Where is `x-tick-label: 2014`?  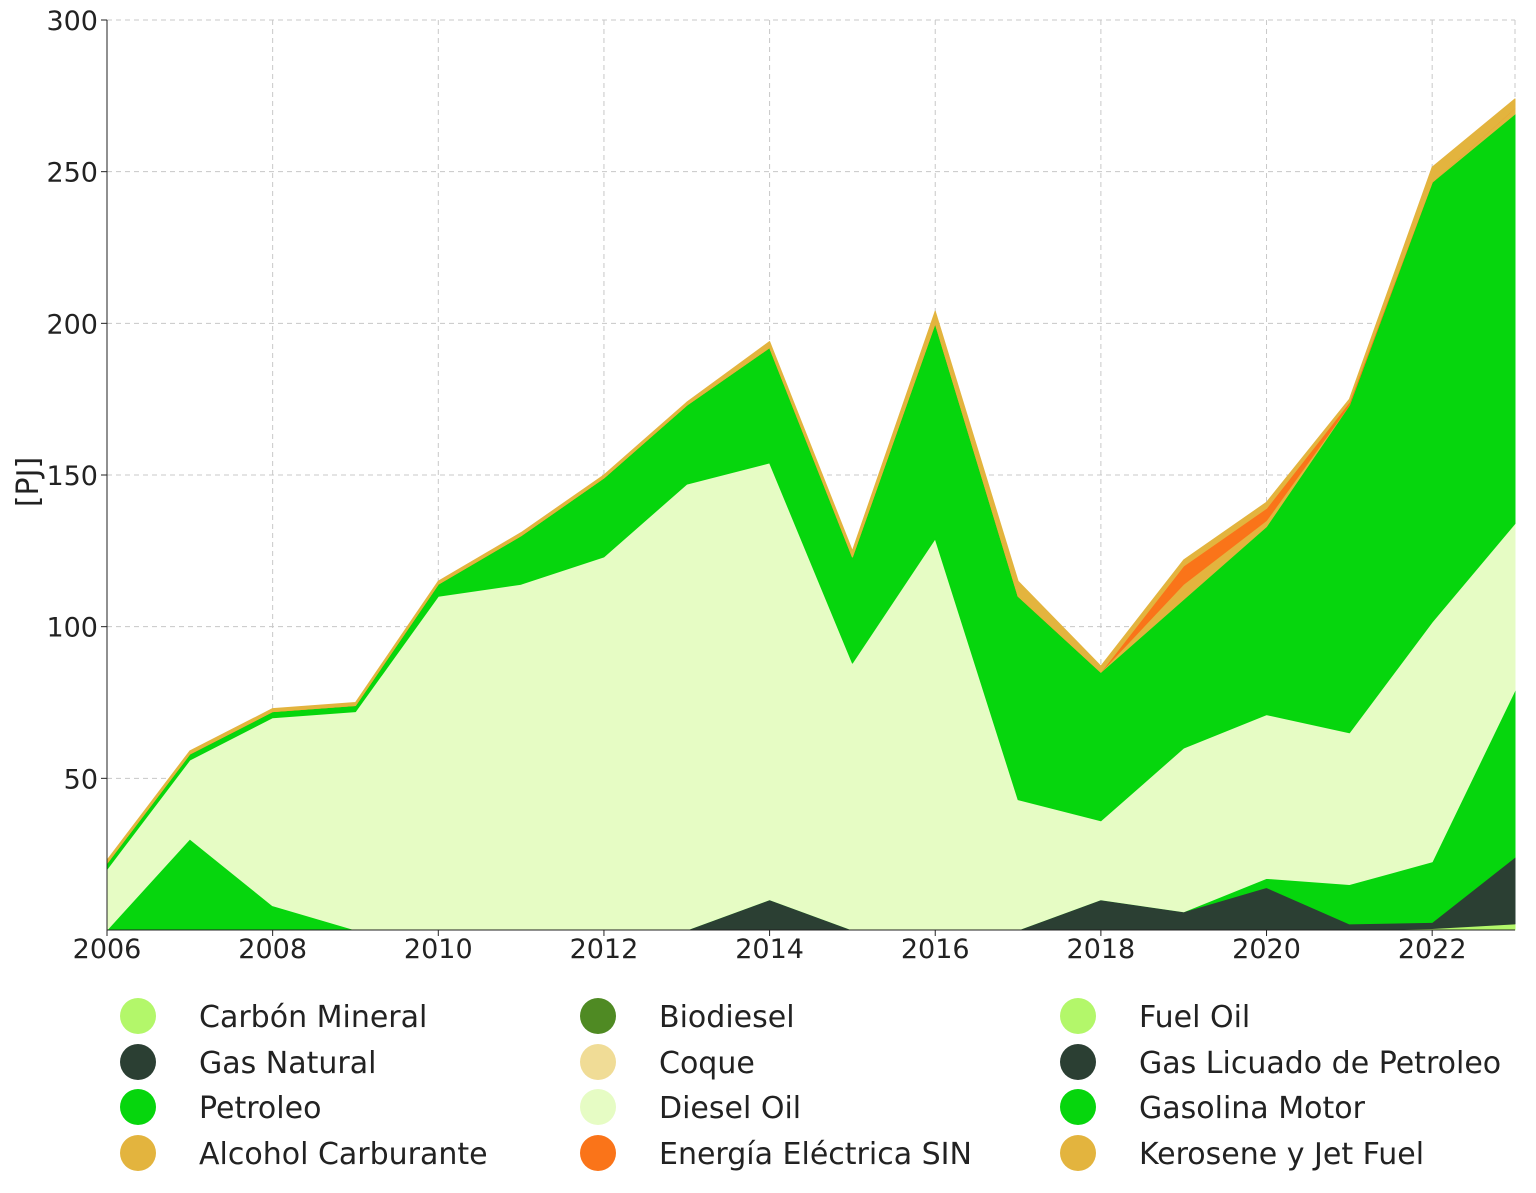 x-tick-label: 2014 is located at coordinates (769, 949).